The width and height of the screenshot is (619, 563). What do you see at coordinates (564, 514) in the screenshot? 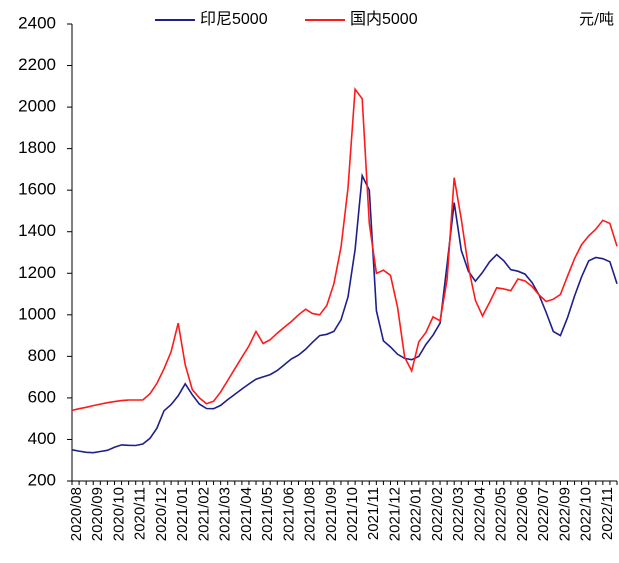
I see `x-tick-label: 2022/09` at bounding box center [564, 514].